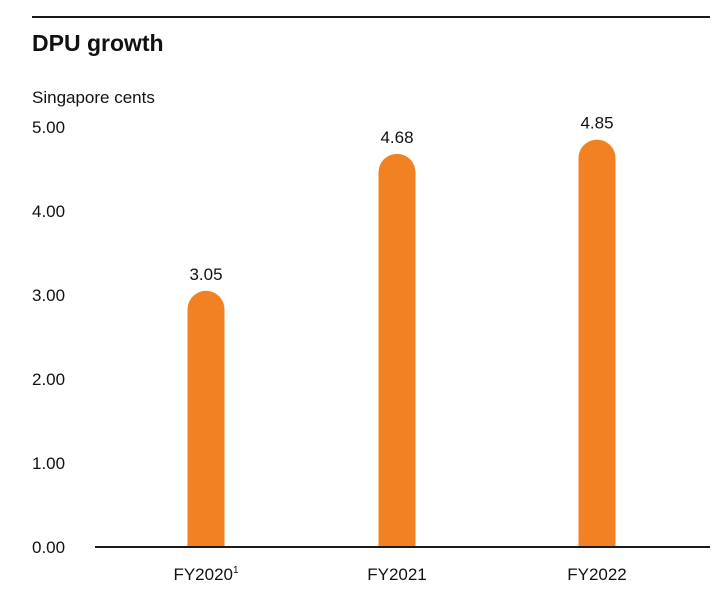 The image size is (728, 589). What do you see at coordinates (236, 570) in the screenshot?
I see `footnote-marker: 1` at bounding box center [236, 570].